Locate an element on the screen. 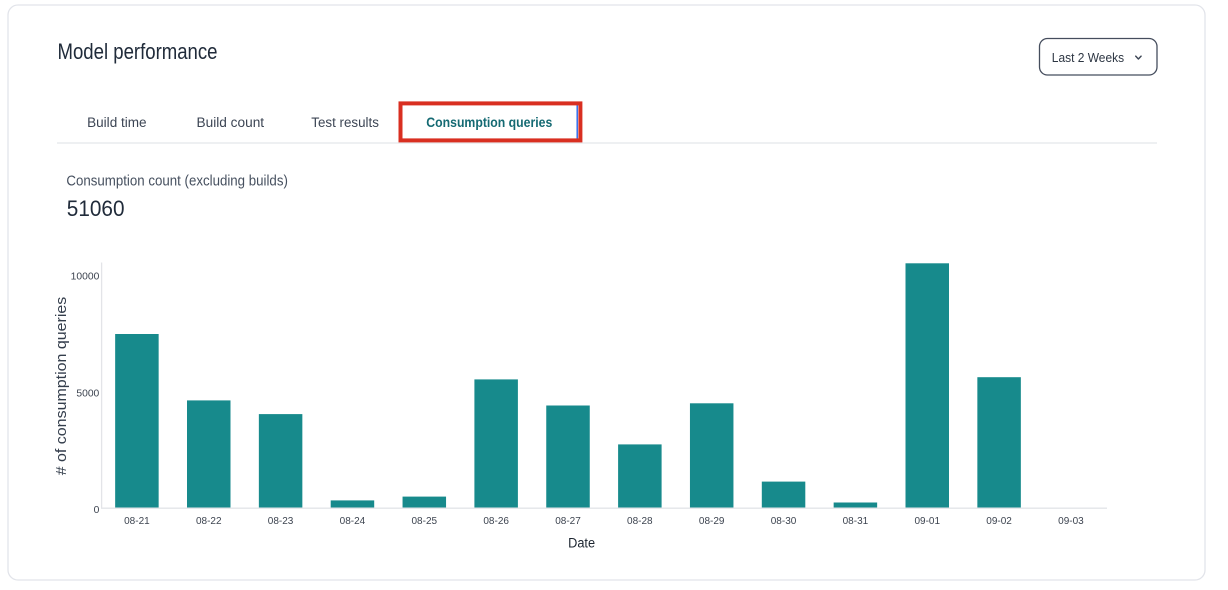 This screenshot has height=590, width=1228. svg-text: 08-26 is located at coordinates (496, 521).